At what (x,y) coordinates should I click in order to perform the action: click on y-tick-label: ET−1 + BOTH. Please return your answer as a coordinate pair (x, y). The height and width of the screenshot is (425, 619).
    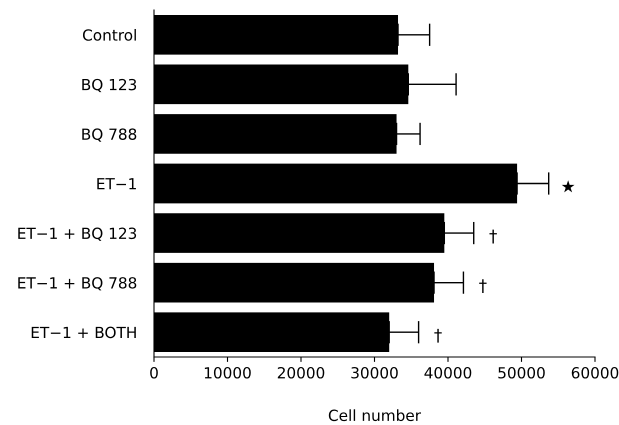
    Looking at the image, I should click on (84, 332).